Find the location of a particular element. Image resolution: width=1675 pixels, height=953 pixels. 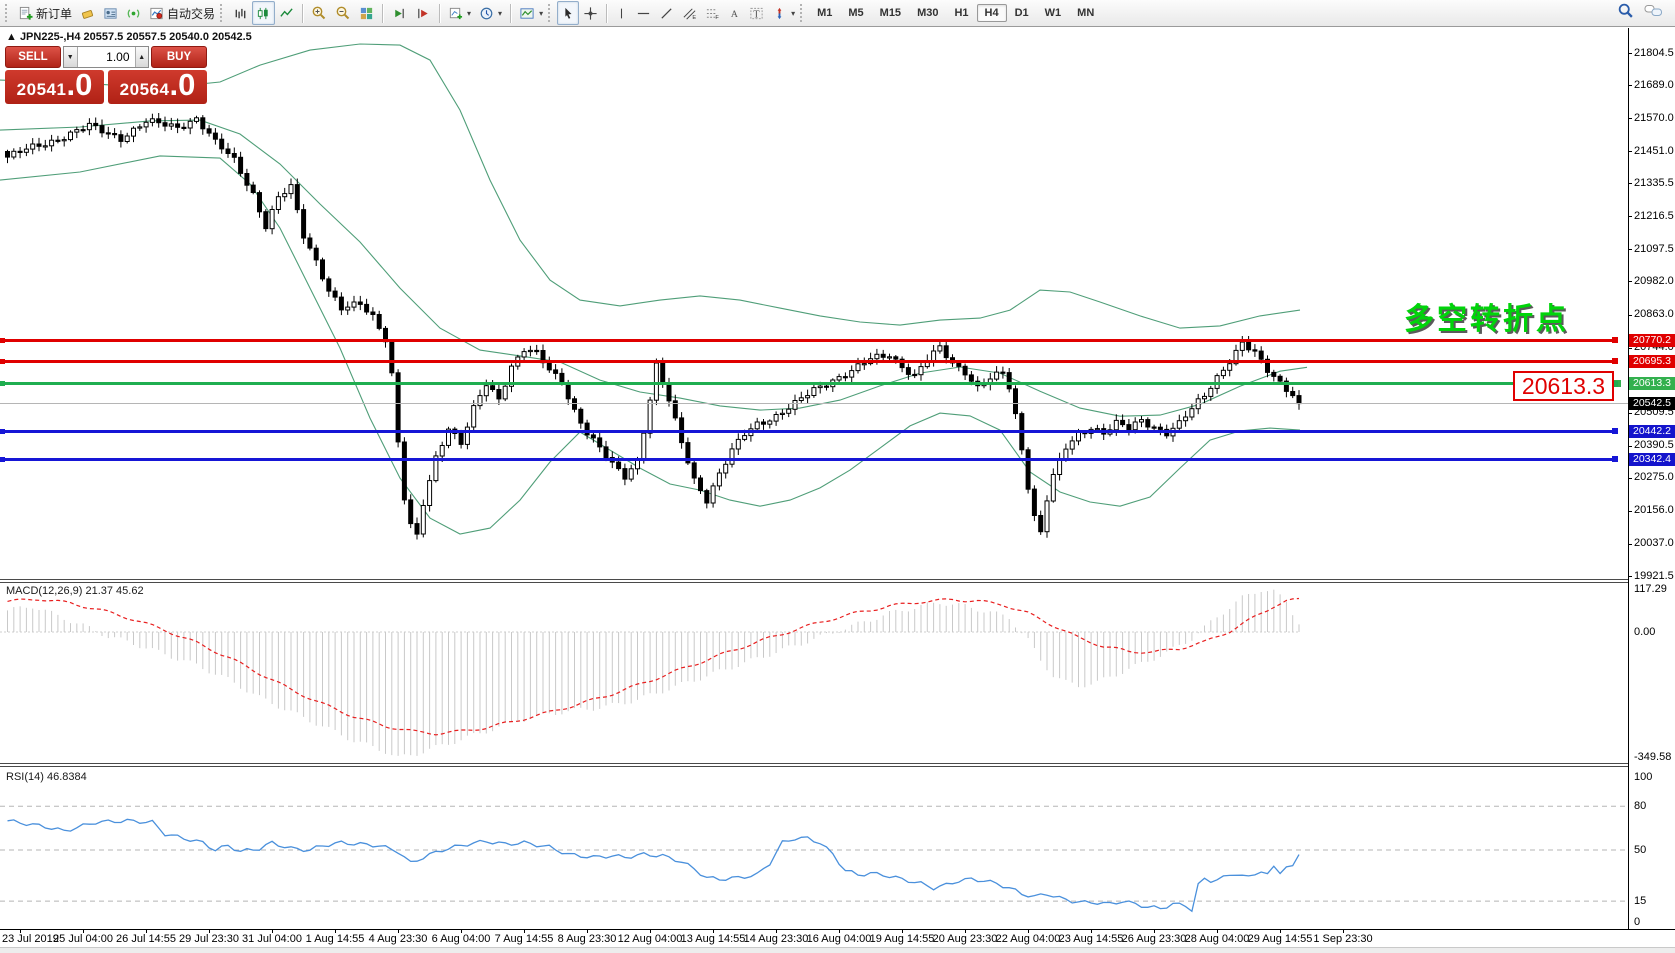

rsi-scale-label: 100 is located at coordinates (1643, 776).